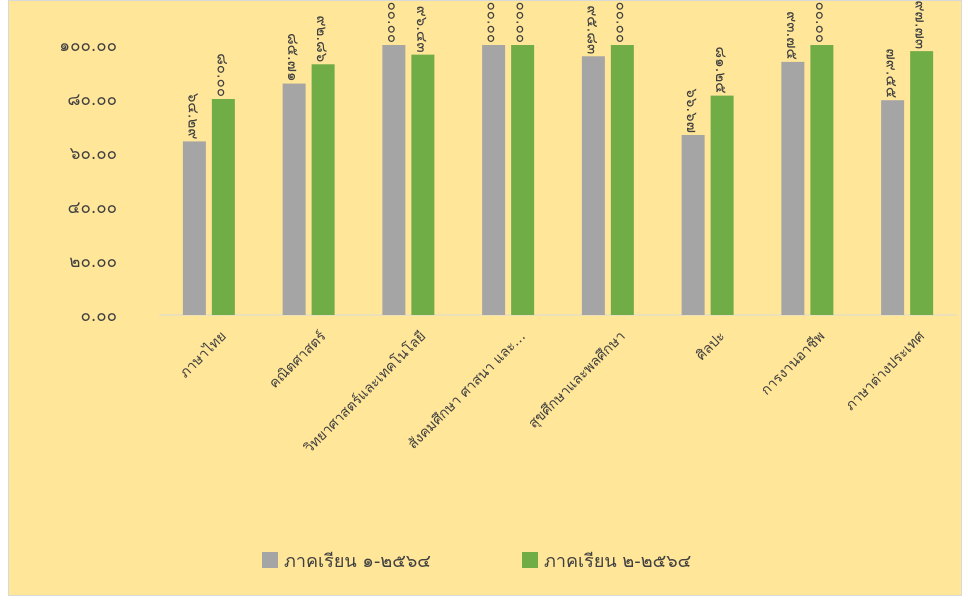  Describe the element at coordinates (92, 100) in the screenshot. I see `y-tick-label: ๘๐.๐๐` at that location.